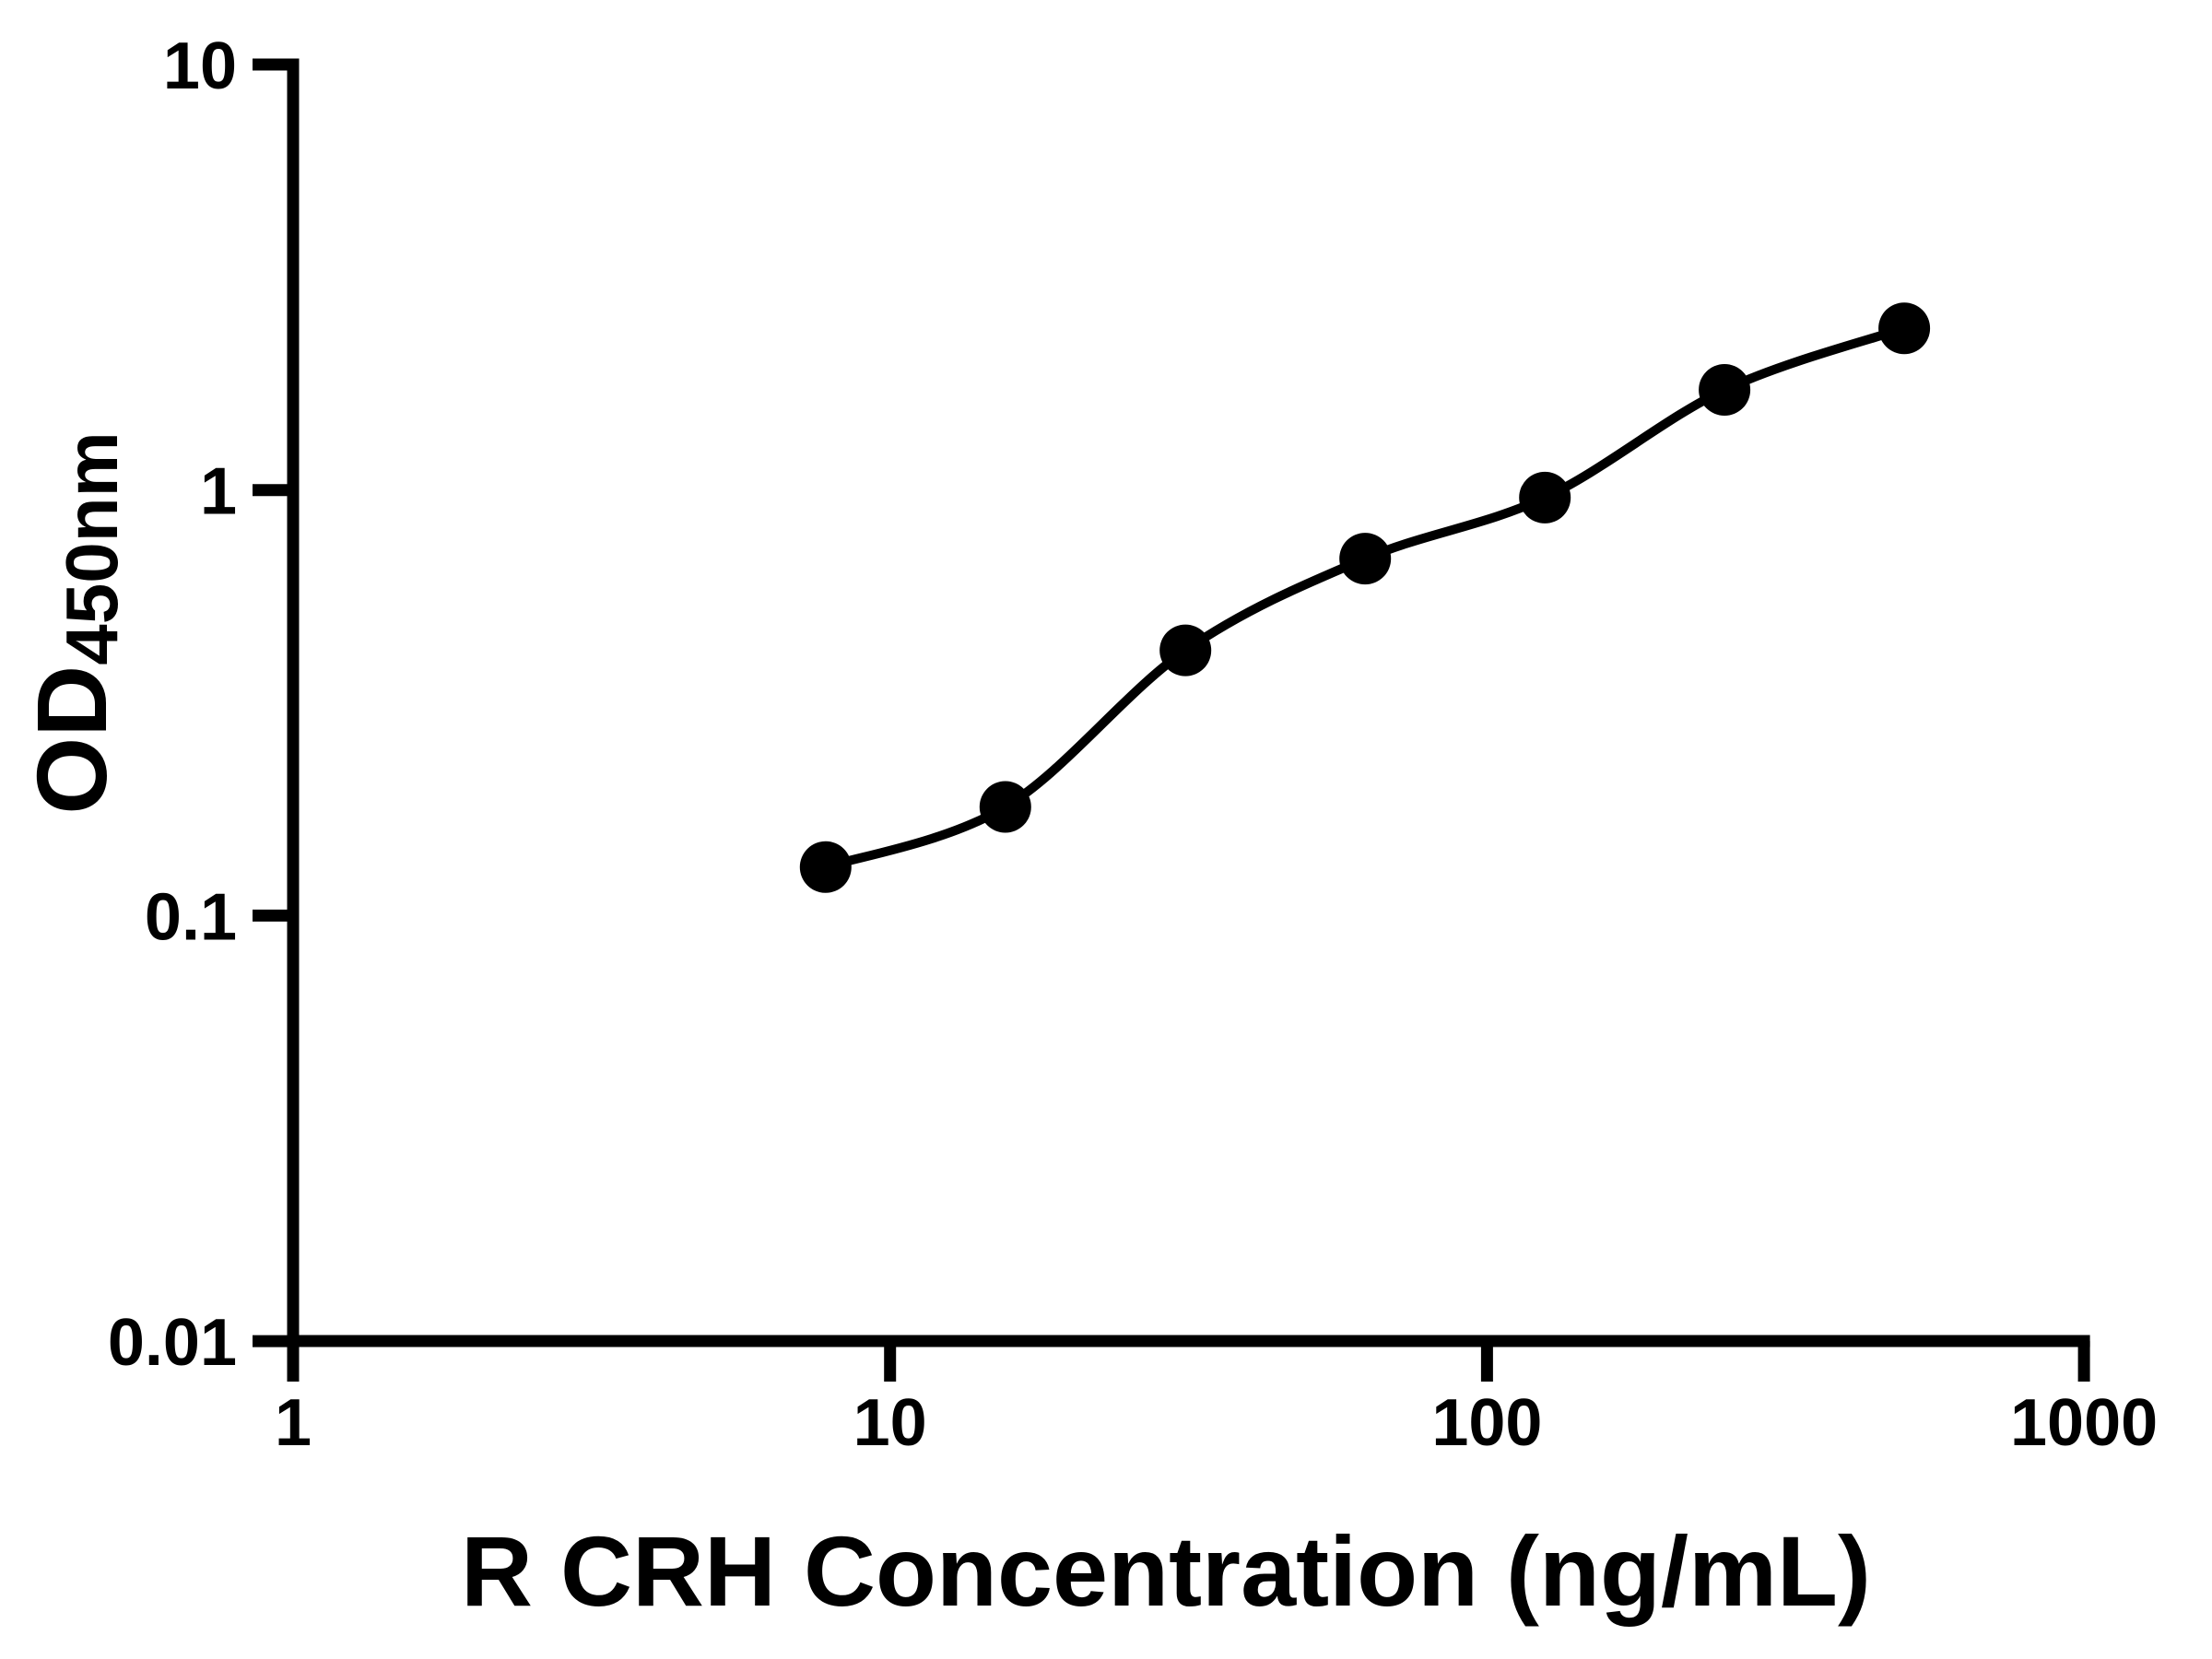  I want to click on y-tick-labels: 10 1 0.1 0.01, so click(172, 704).